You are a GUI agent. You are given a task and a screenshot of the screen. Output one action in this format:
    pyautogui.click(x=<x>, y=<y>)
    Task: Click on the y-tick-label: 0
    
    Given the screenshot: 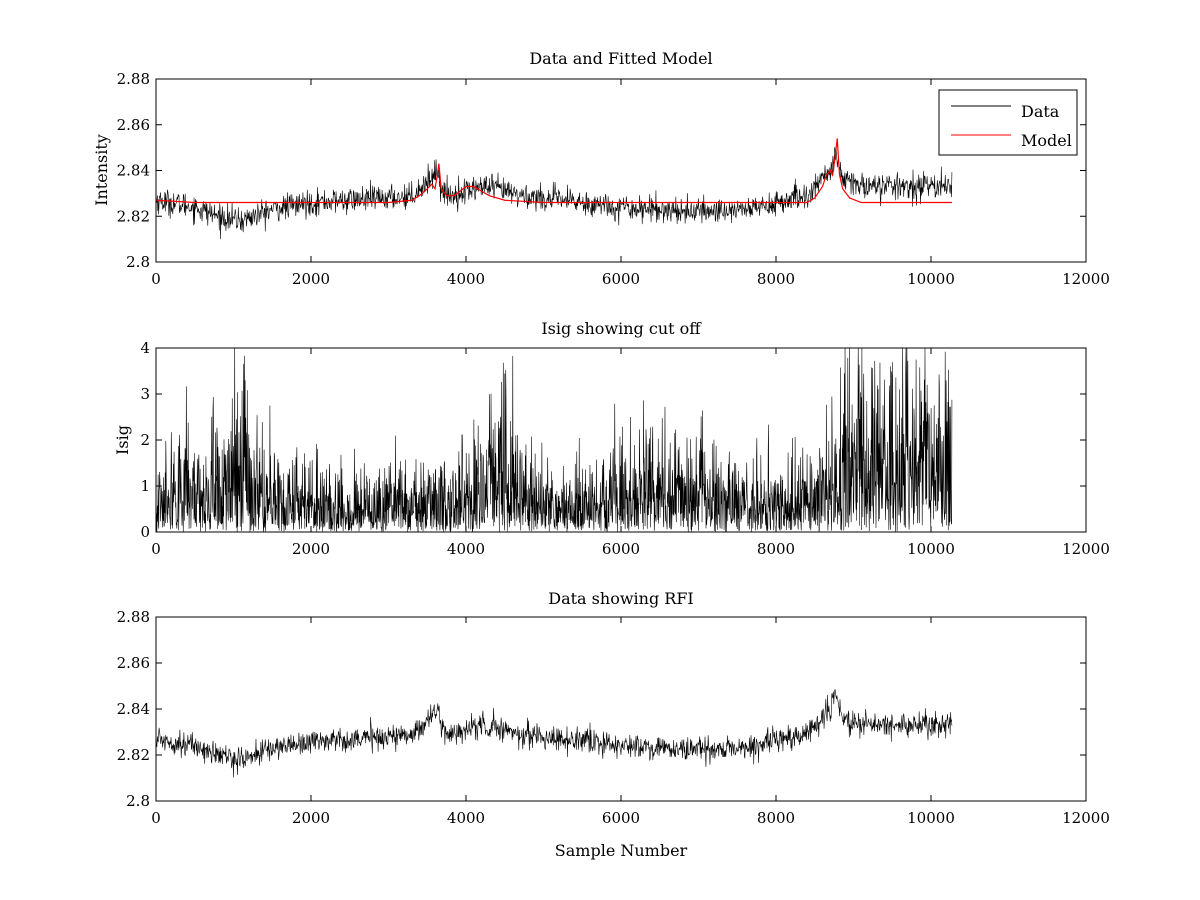 What is the action you would take?
    pyautogui.click(x=145, y=532)
    